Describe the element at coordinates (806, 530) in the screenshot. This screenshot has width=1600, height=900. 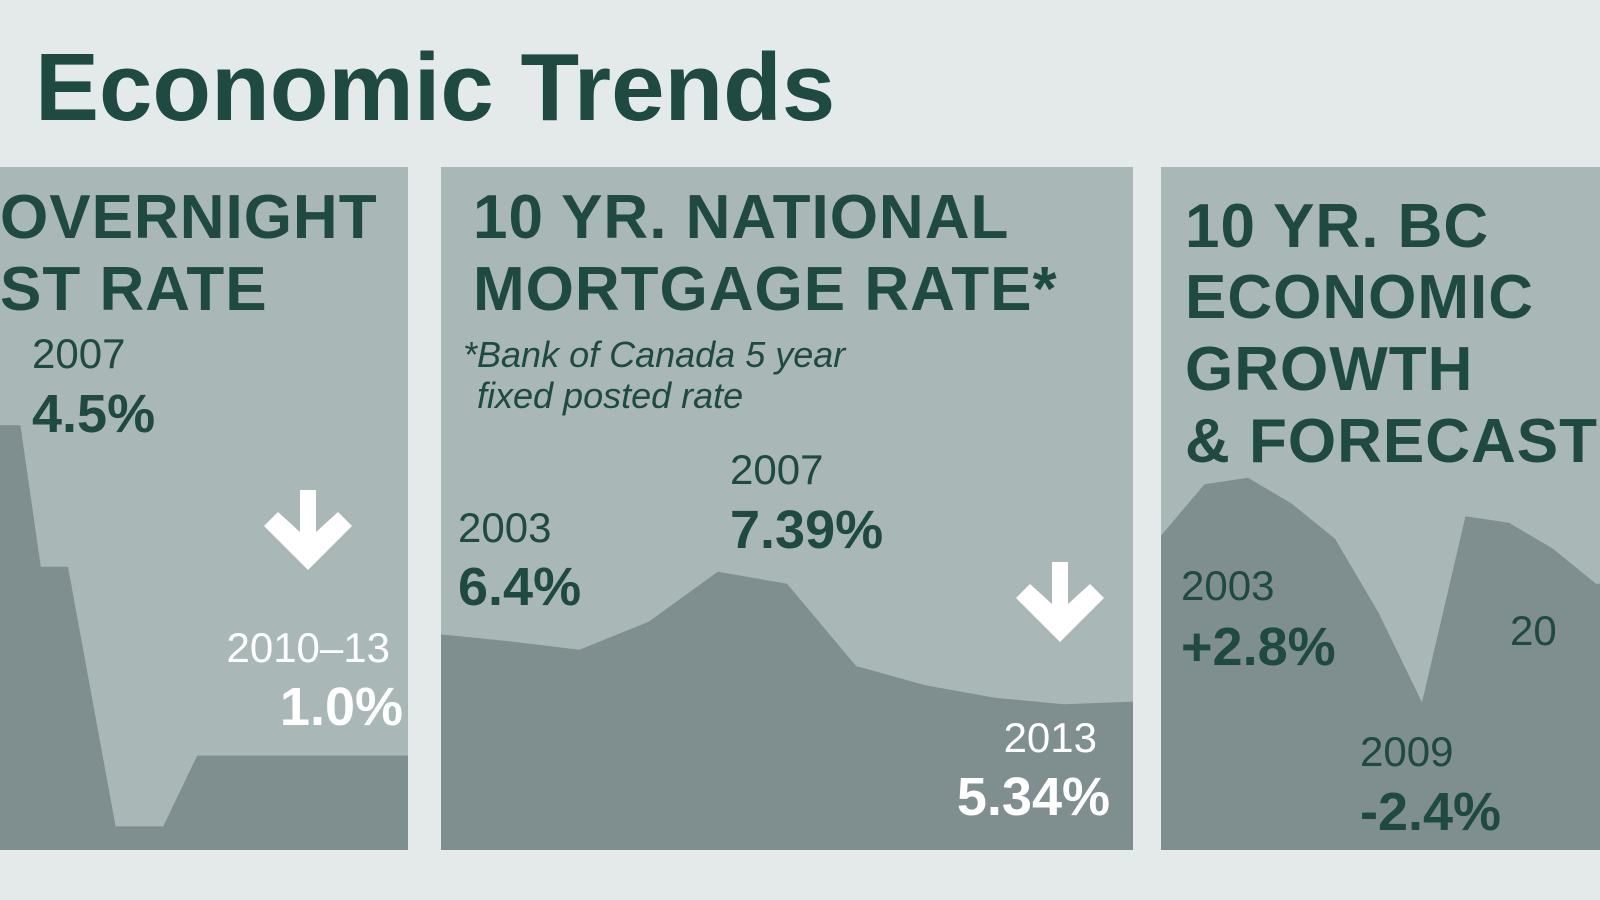
I see `annotation-value: 7.39%` at that location.